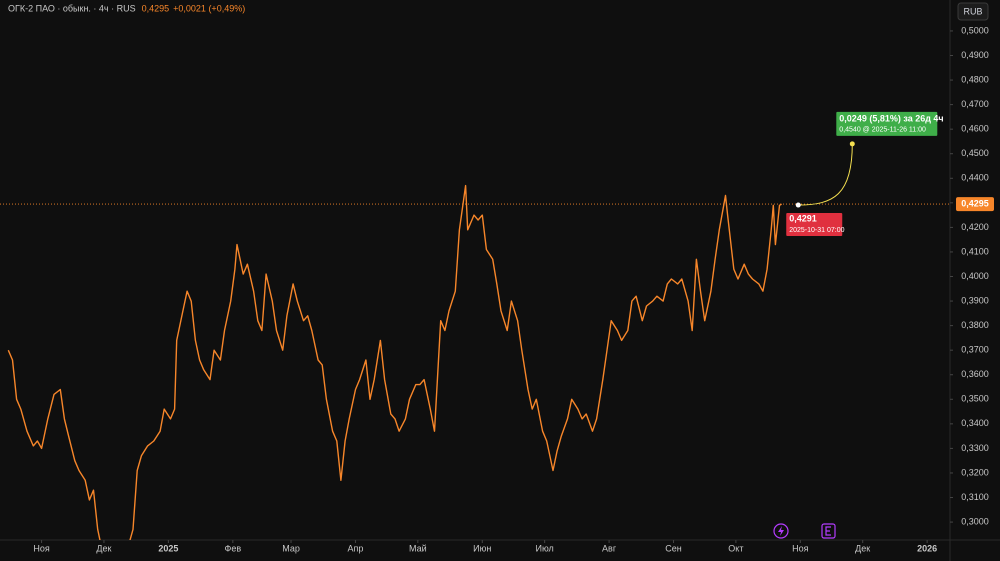 This screenshot has height=561, width=1000. Describe the element at coordinates (482, 548) in the screenshot. I see `x-tick-label: Июн` at that location.